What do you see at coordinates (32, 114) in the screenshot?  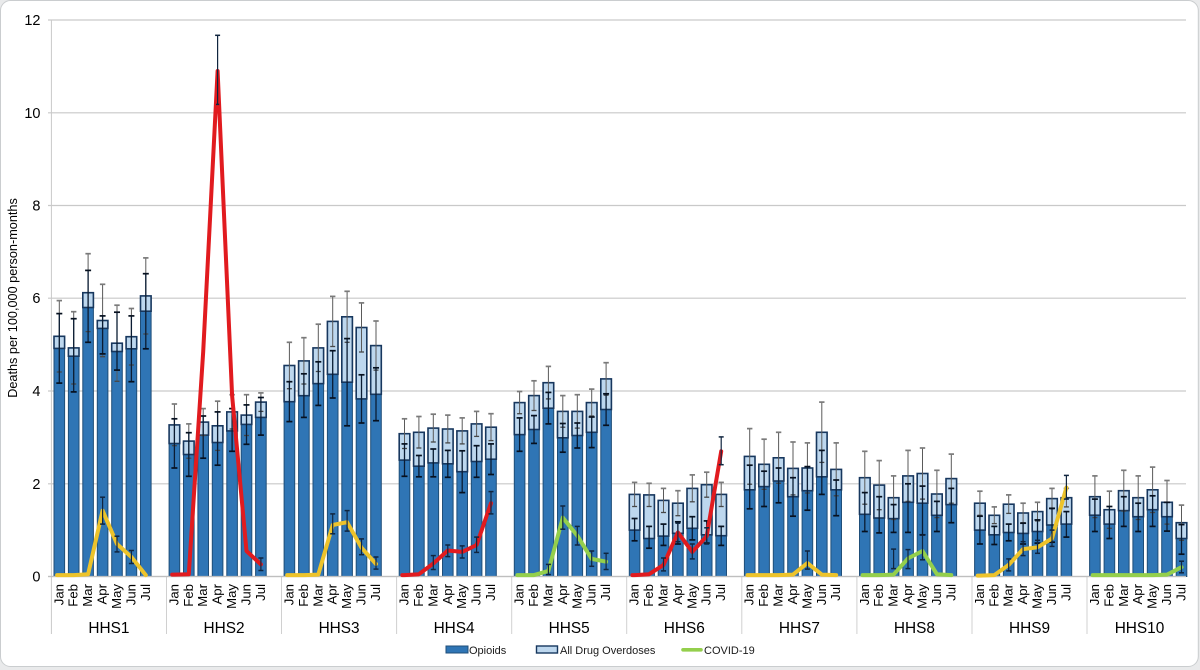 I see `svg-text: 10` at bounding box center [32, 114].